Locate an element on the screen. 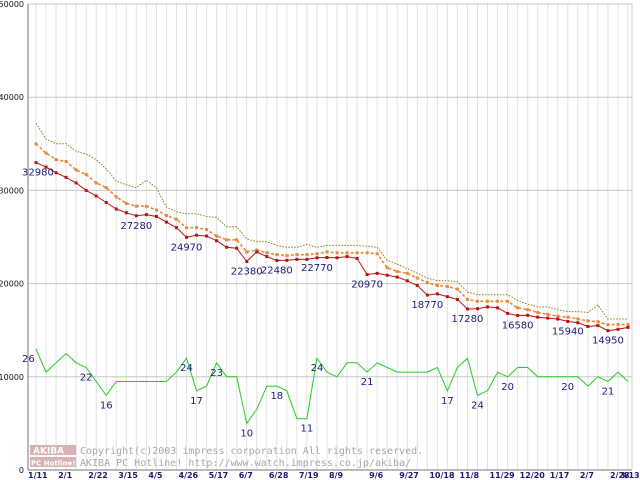  logo-top-box is located at coordinates (53, 450).